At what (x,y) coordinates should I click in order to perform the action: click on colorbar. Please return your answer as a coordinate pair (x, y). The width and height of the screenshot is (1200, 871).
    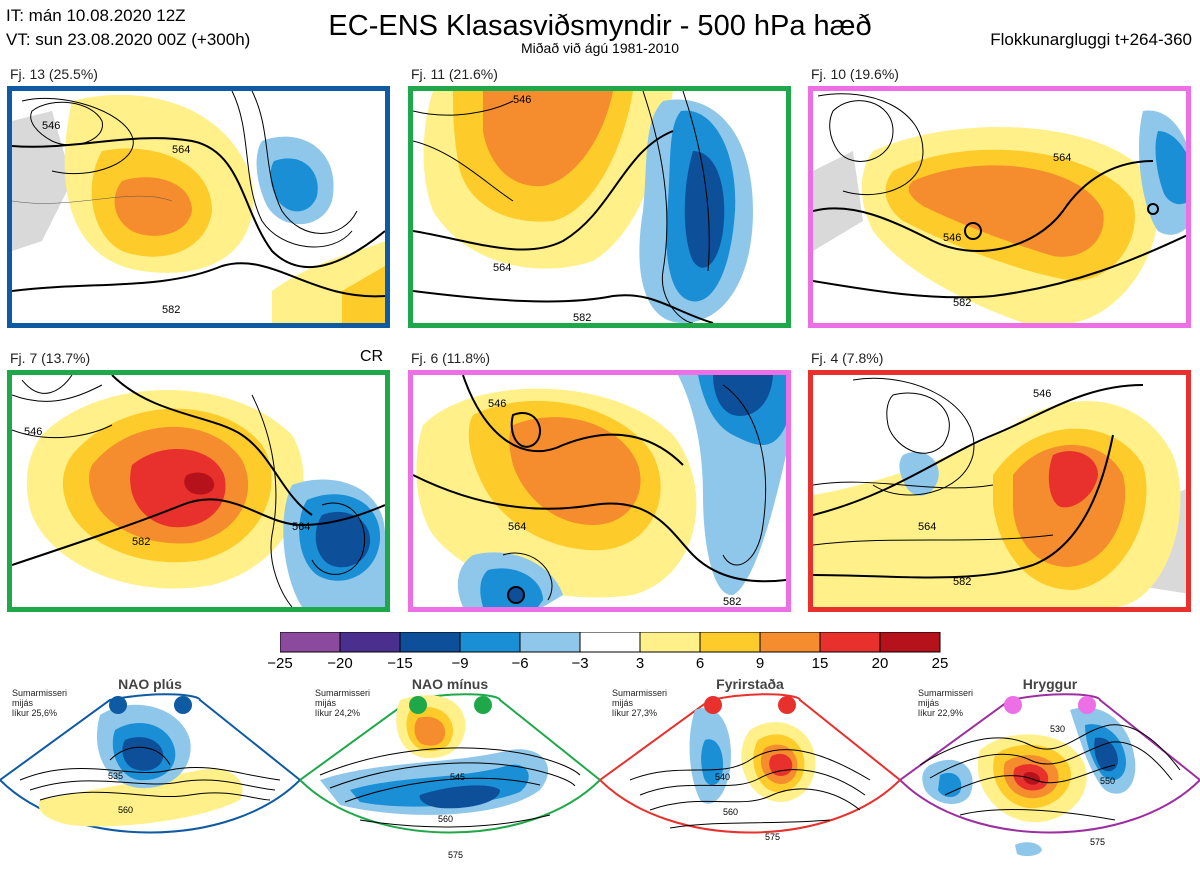
    Looking at the image, I should click on (610, 642).